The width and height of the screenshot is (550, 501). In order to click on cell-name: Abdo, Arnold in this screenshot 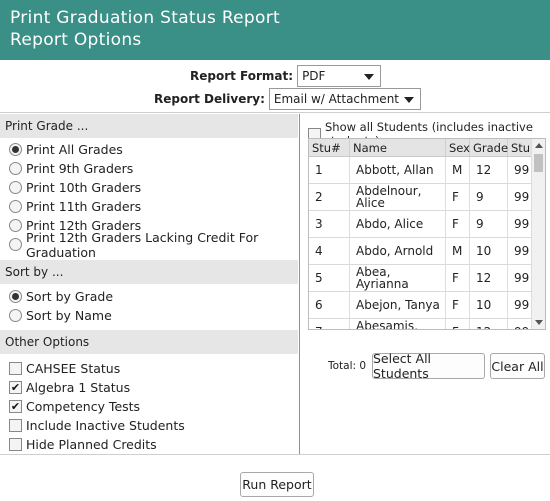, I will do `click(398, 251)`.